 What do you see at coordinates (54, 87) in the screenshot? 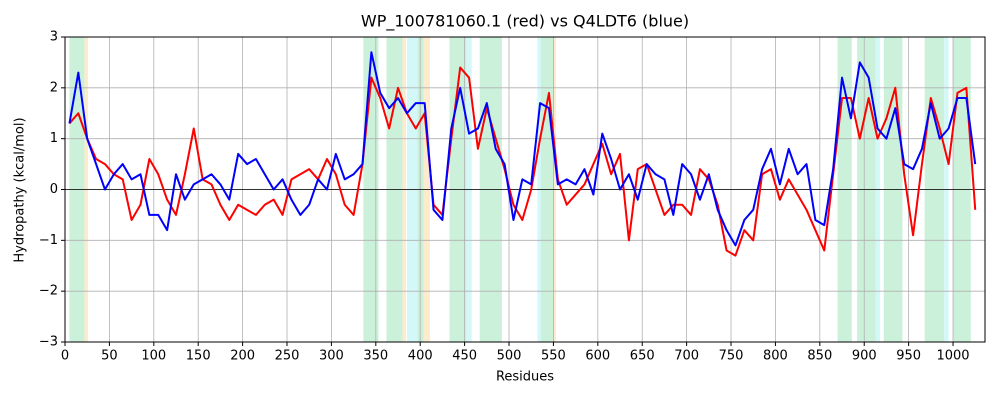
I see `y-tick-label: 2` at bounding box center [54, 87].